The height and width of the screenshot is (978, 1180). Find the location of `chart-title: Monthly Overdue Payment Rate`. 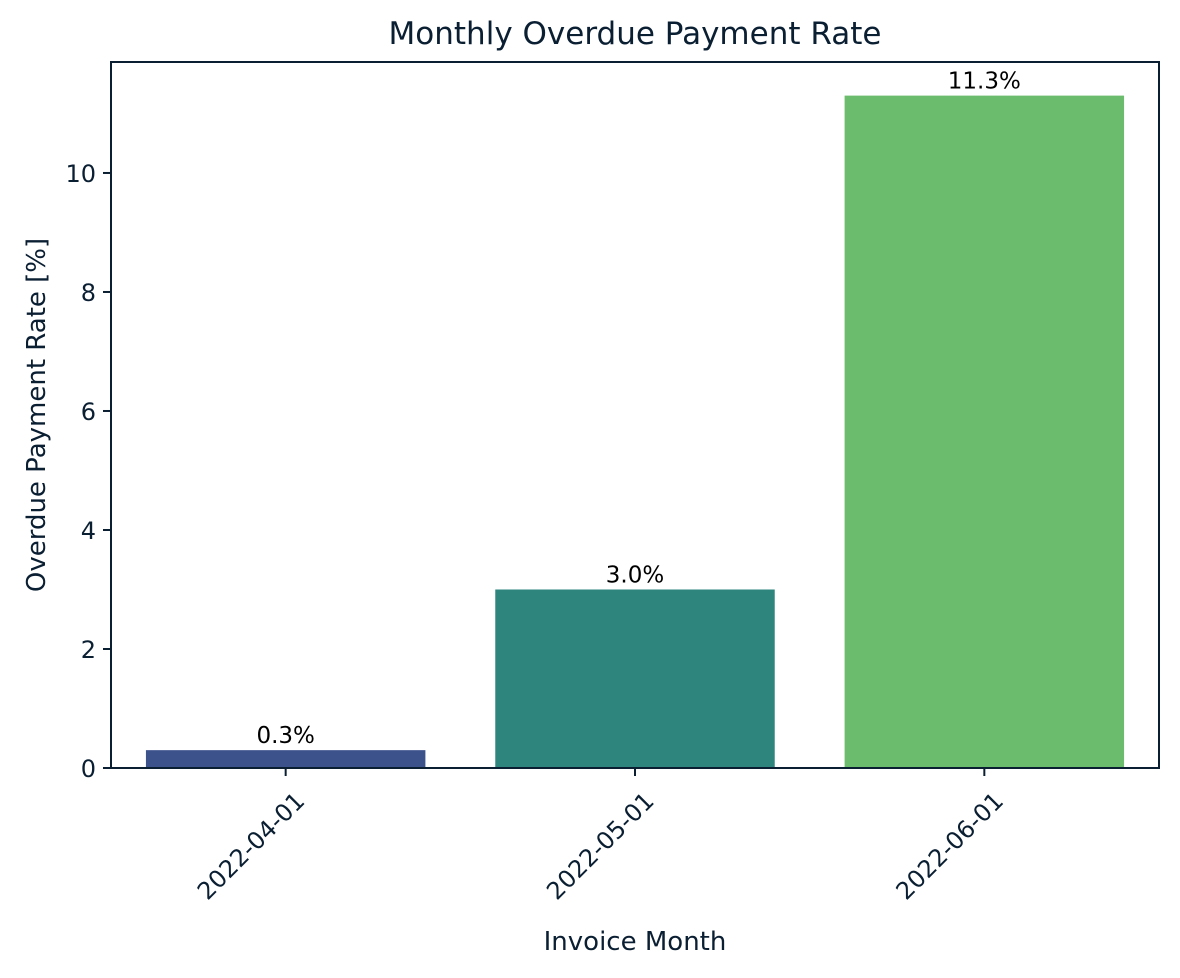

chart-title: Monthly Overdue Payment Rate is located at coordinates (635, 34).